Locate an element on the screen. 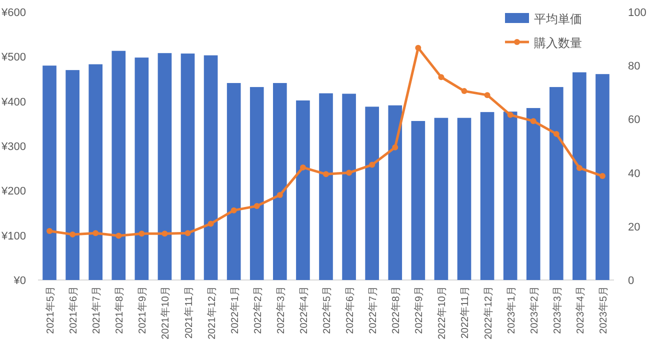  legend-label: 購入数量 is located at coordinates (558, 43).